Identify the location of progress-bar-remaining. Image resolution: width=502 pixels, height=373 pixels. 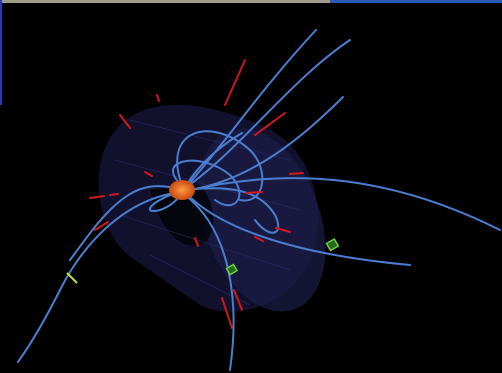
(416, 1).